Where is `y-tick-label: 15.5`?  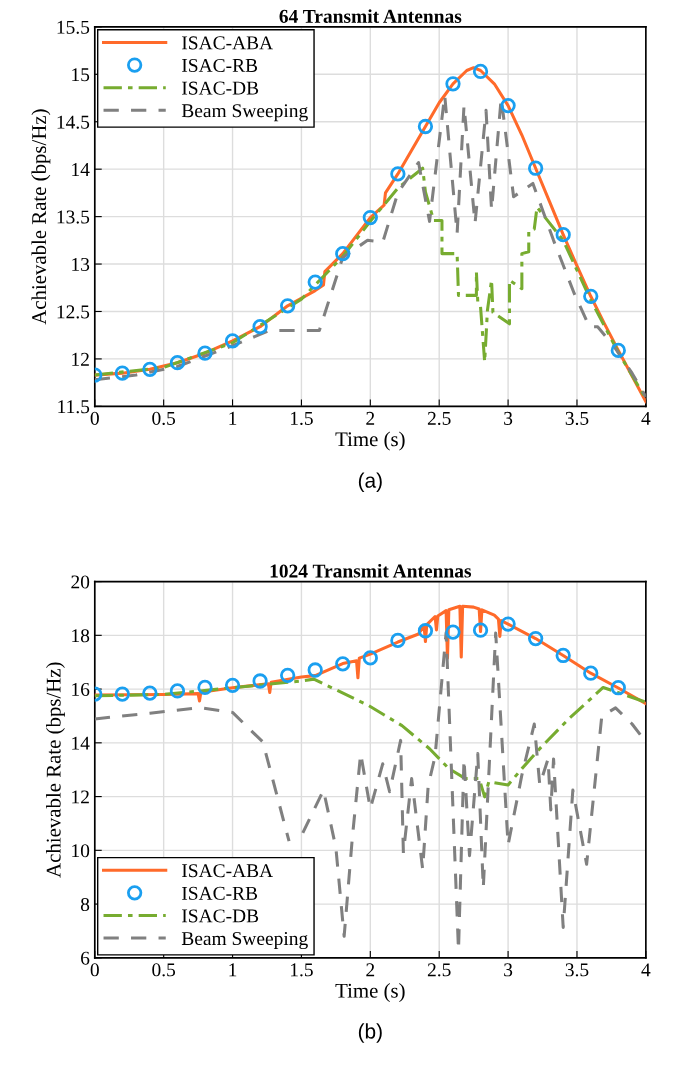
y-tick-label: 15.5 is located at coordinates (73, 27).